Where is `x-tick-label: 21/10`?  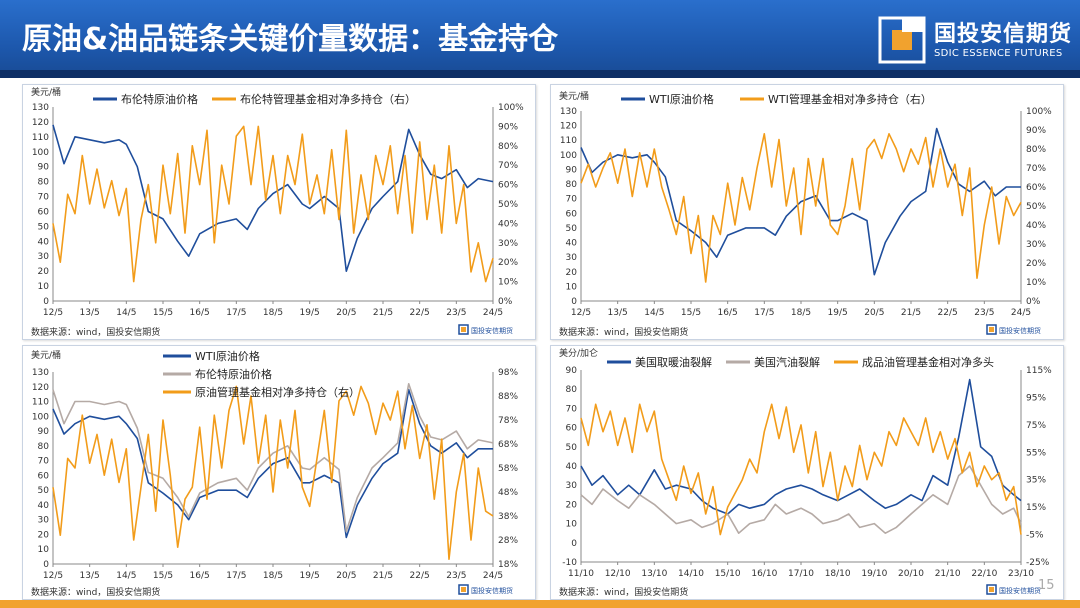 x-tick-label: 21/10 is located at coordinates (948, 574).